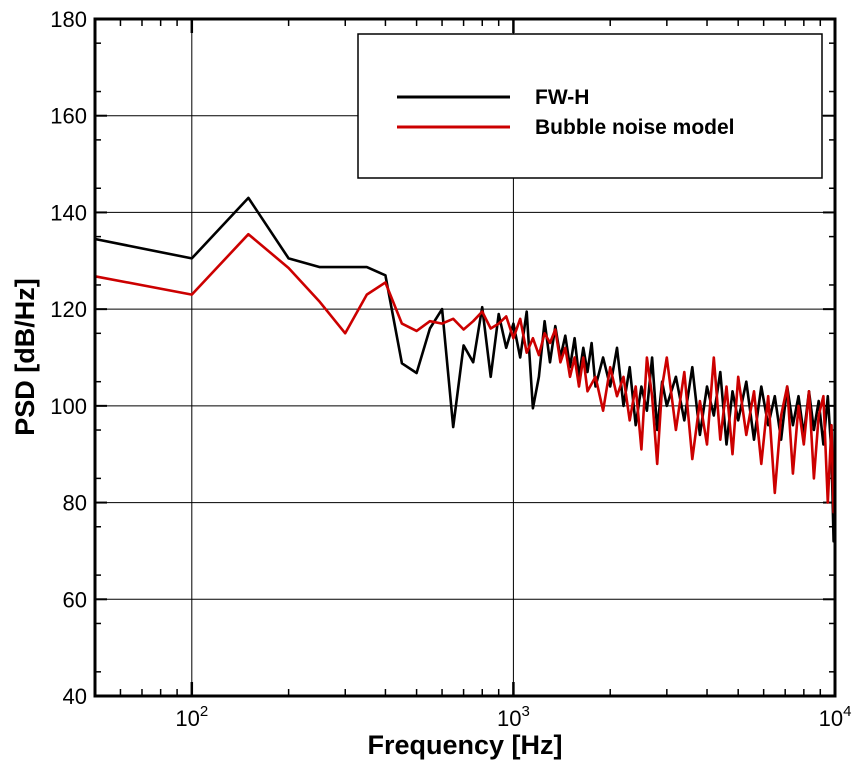 The image size is (865, 769). I want to click on y-tick-label: 180, so click(68, 19).